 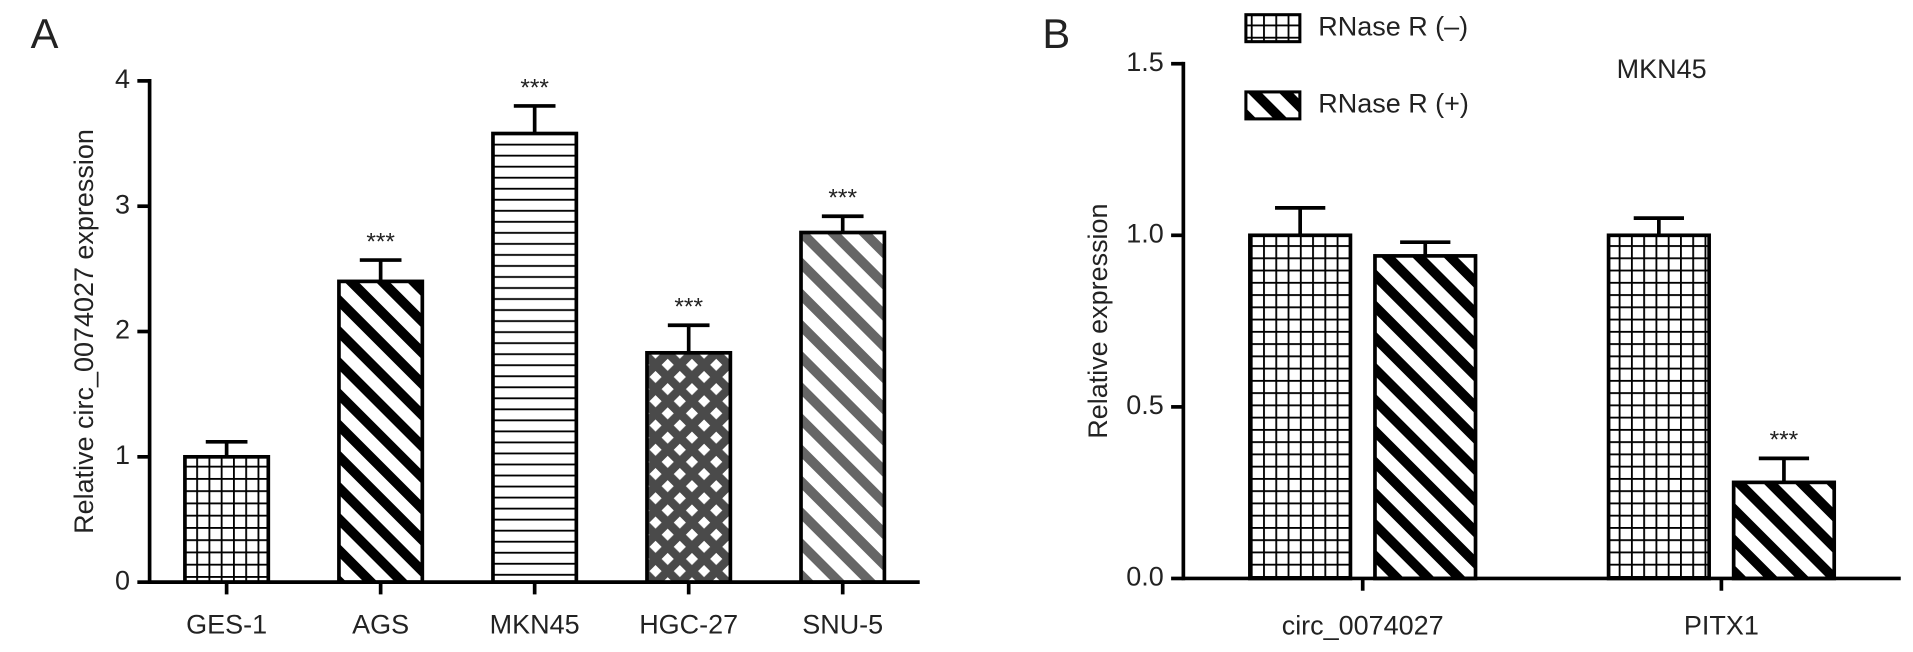 What do you see at coordinates (45, 33) in the screenshot?
I see `panel-label: A` at bounding box center [45, 33].